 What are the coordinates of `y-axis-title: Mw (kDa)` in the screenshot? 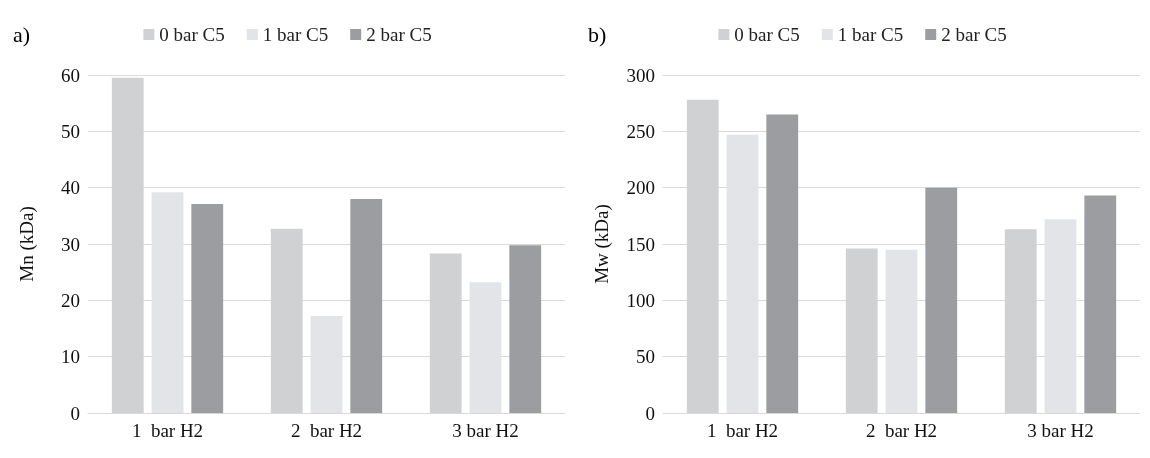 It's located at (602, 244).